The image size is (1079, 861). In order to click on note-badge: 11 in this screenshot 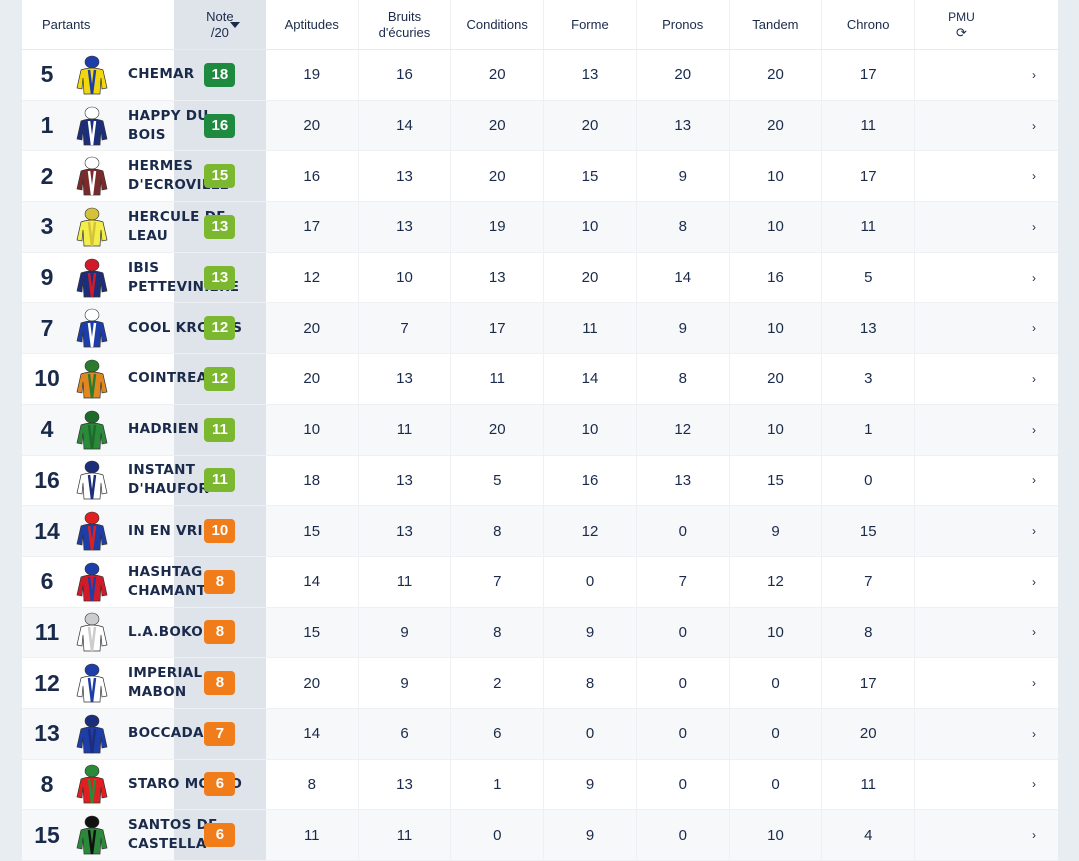, I will do `click(220, 429)`.